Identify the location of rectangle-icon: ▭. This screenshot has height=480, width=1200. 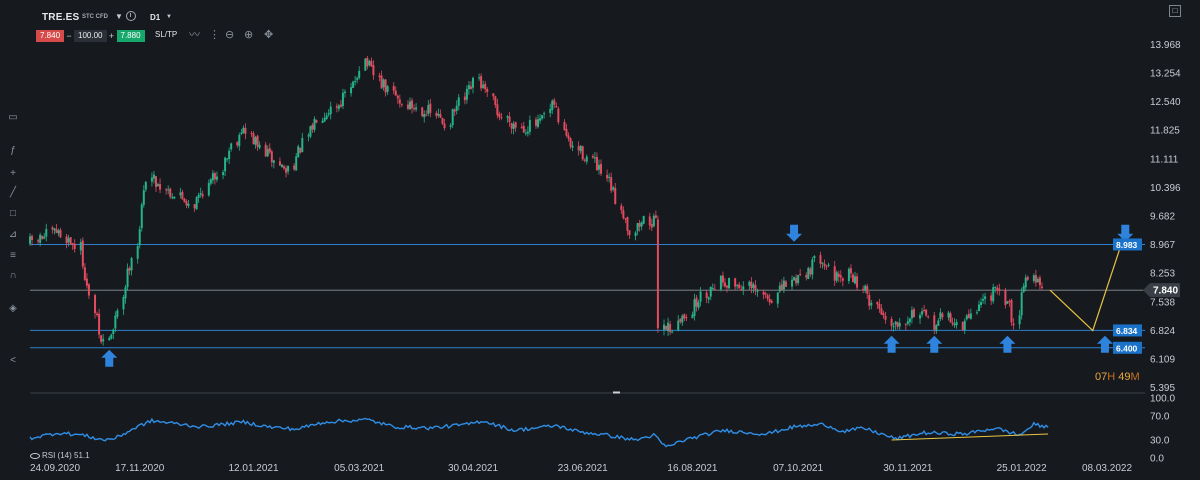
(13, 117).